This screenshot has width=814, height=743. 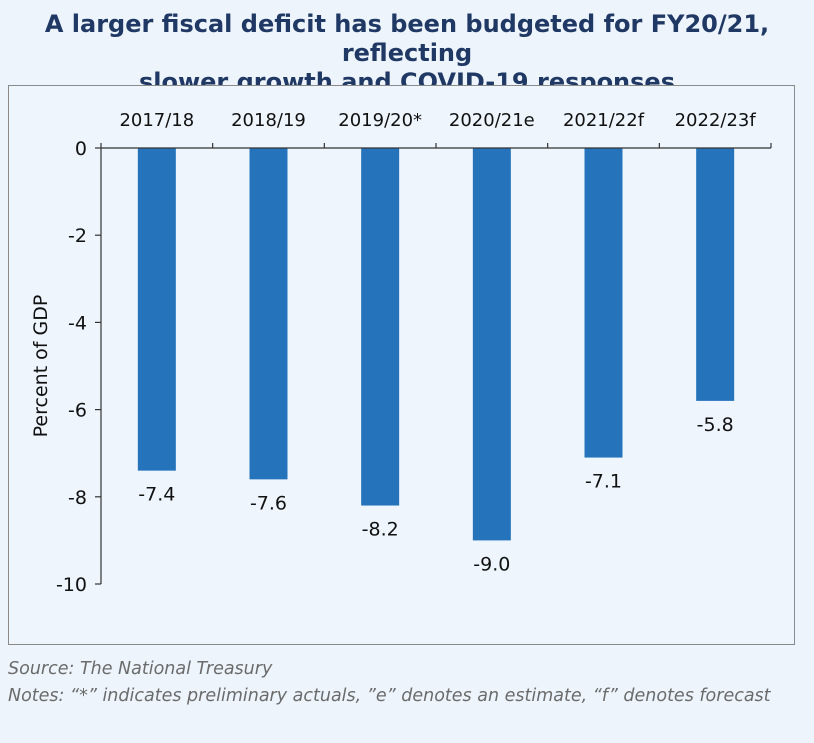 I want to click on data-label: -7.4, so click(x=156, y=495).